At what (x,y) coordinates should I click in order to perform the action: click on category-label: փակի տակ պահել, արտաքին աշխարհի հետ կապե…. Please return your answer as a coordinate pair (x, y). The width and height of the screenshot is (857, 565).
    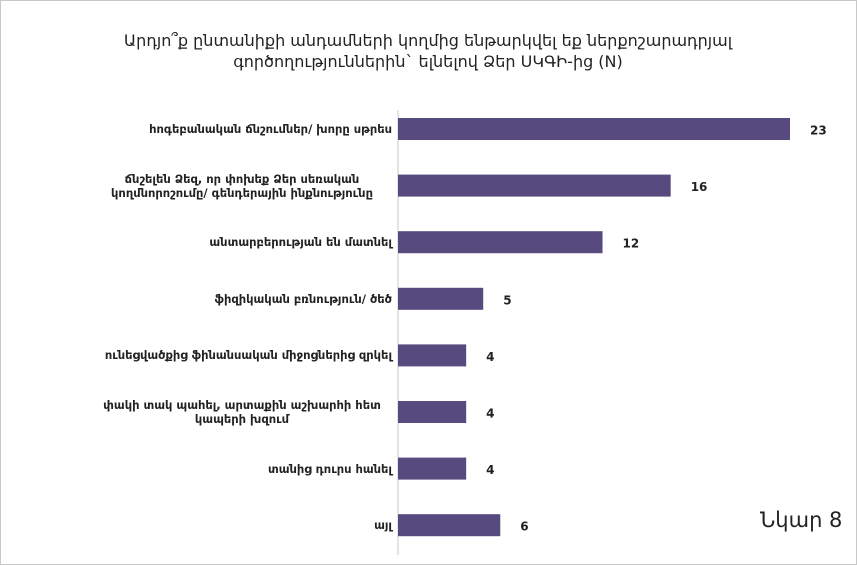
    Looking at the image, I should click on (242, 412).